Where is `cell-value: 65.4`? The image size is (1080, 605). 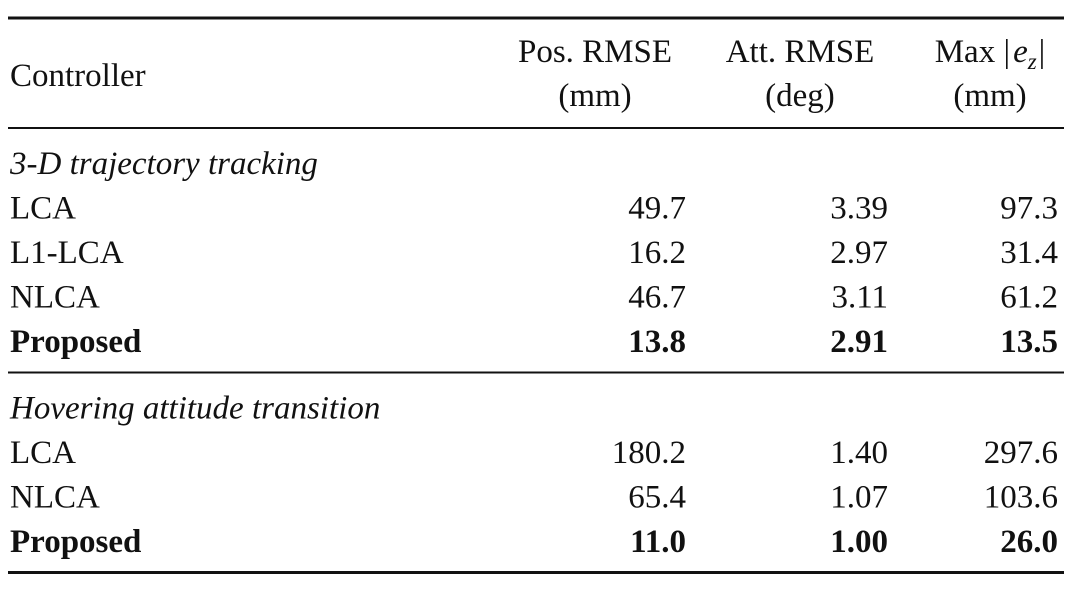
cell-value: 65.4 is located at coordinates (657, 498).